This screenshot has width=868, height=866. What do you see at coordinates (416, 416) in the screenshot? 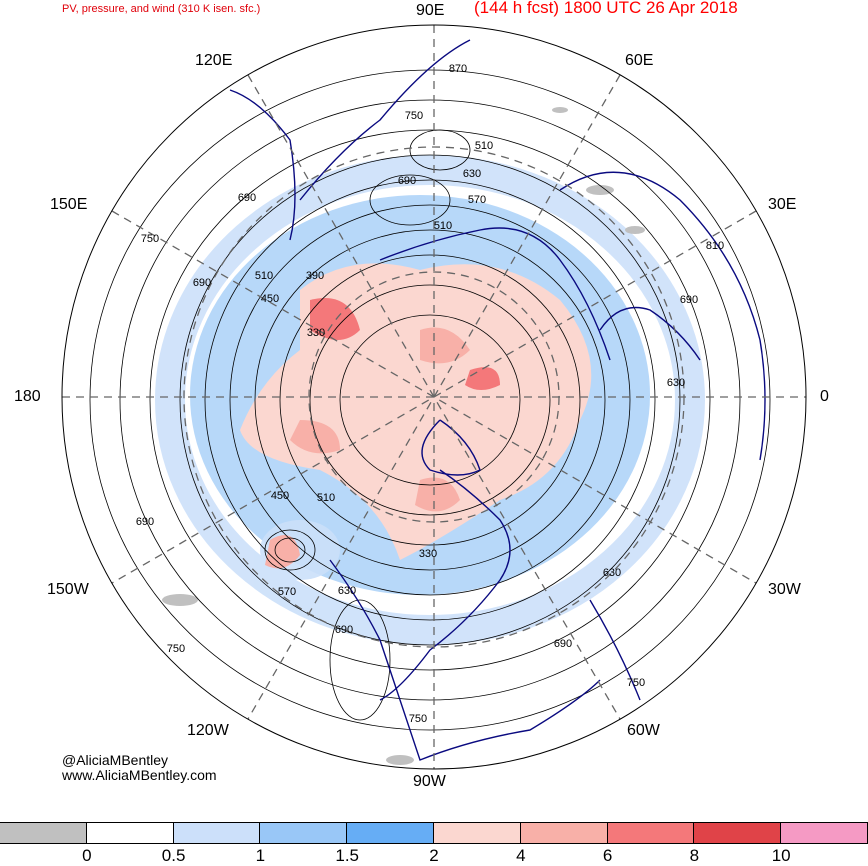
I see `pv-red-shading` at bounding box center [416, 416].